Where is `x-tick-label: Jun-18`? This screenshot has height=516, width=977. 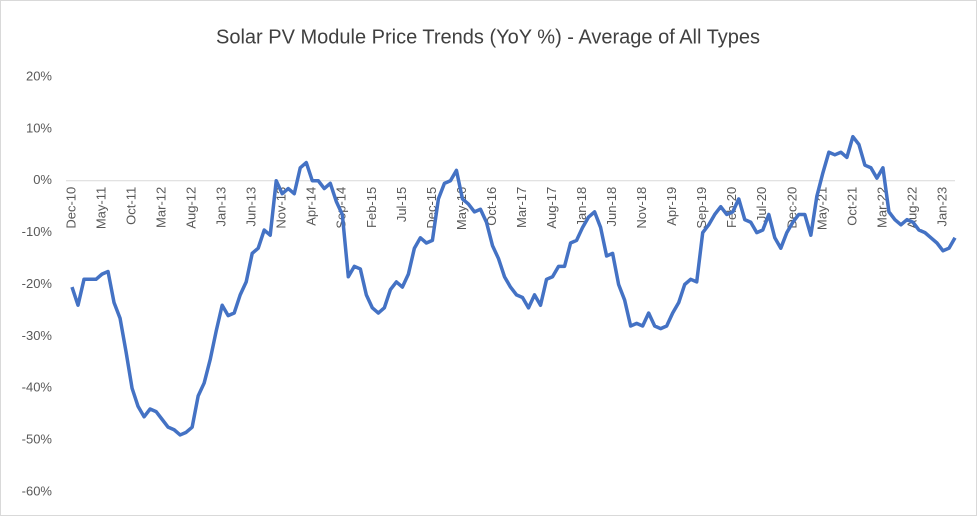 x-tick-label: Jun-18 is located at coordinates (611, 207).